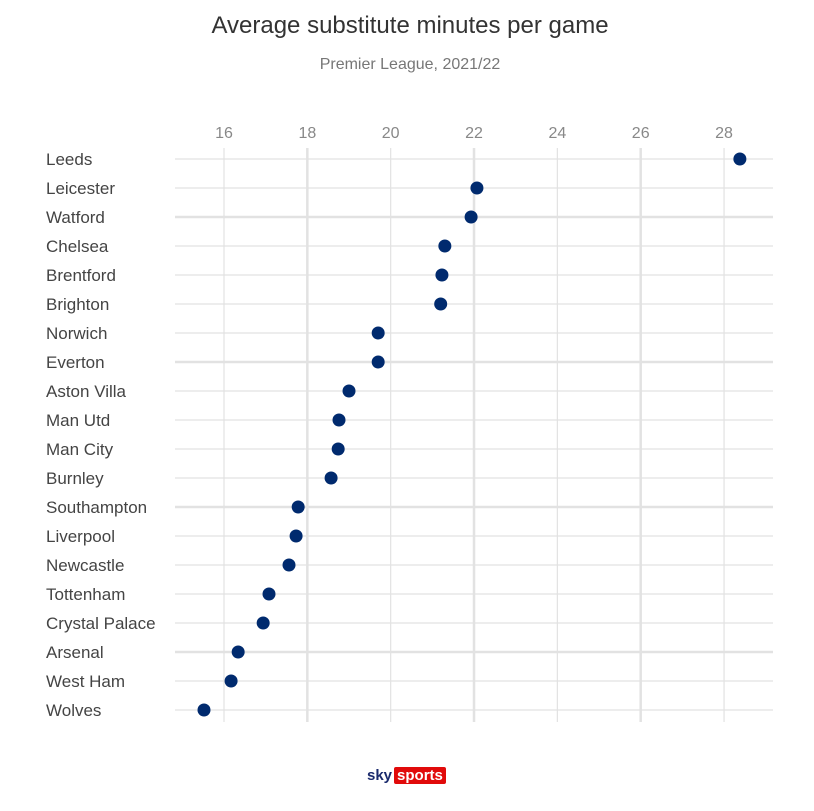 The image size is (814, 811). What do you see at coordinates (86, 391) in the screenshot?
I see `category-label: Aston Villa` at bounding box center [86, 391].